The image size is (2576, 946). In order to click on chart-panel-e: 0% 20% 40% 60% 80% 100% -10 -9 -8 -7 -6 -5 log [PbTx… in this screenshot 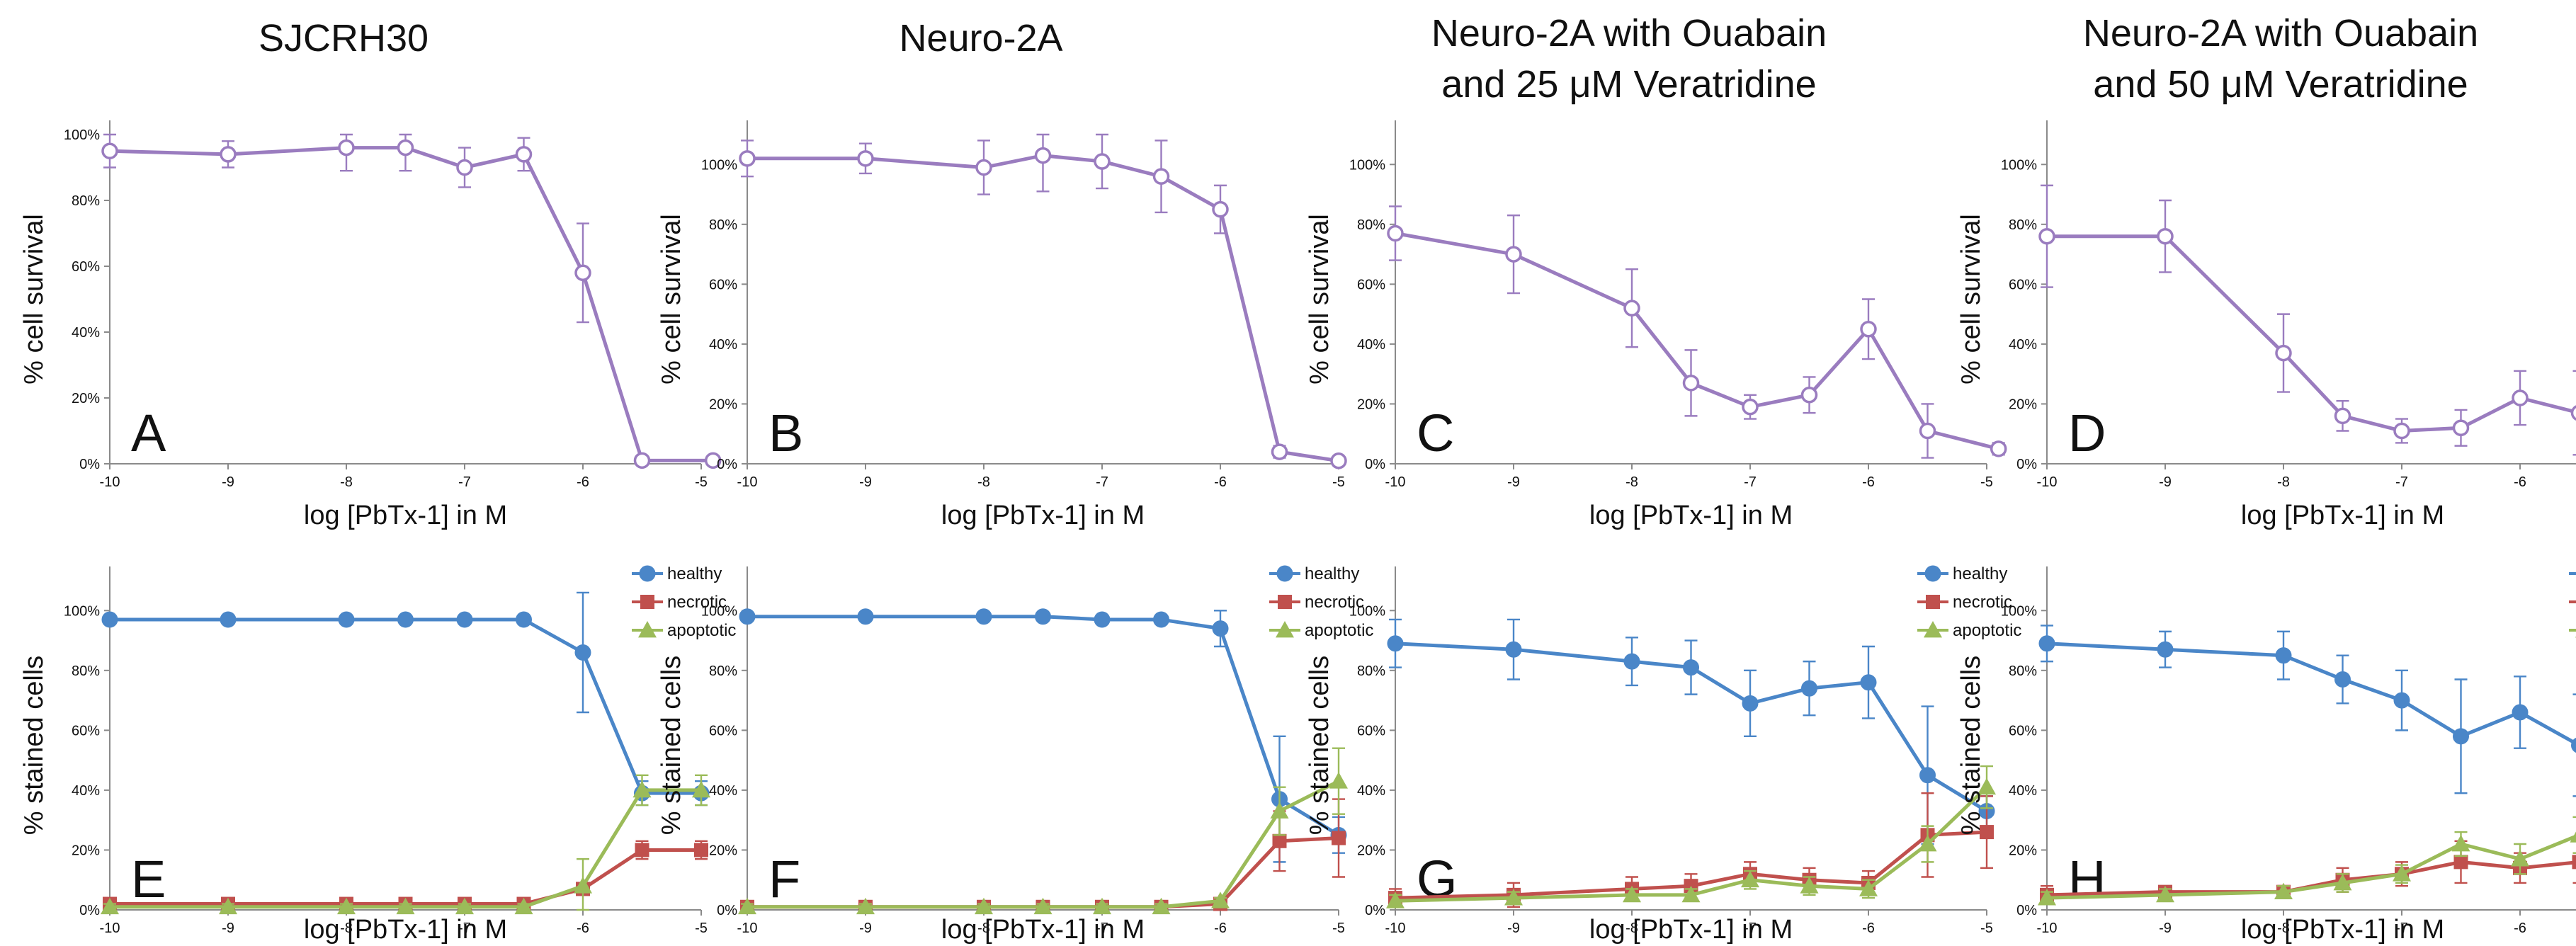, I will do `click(377, 754)`.